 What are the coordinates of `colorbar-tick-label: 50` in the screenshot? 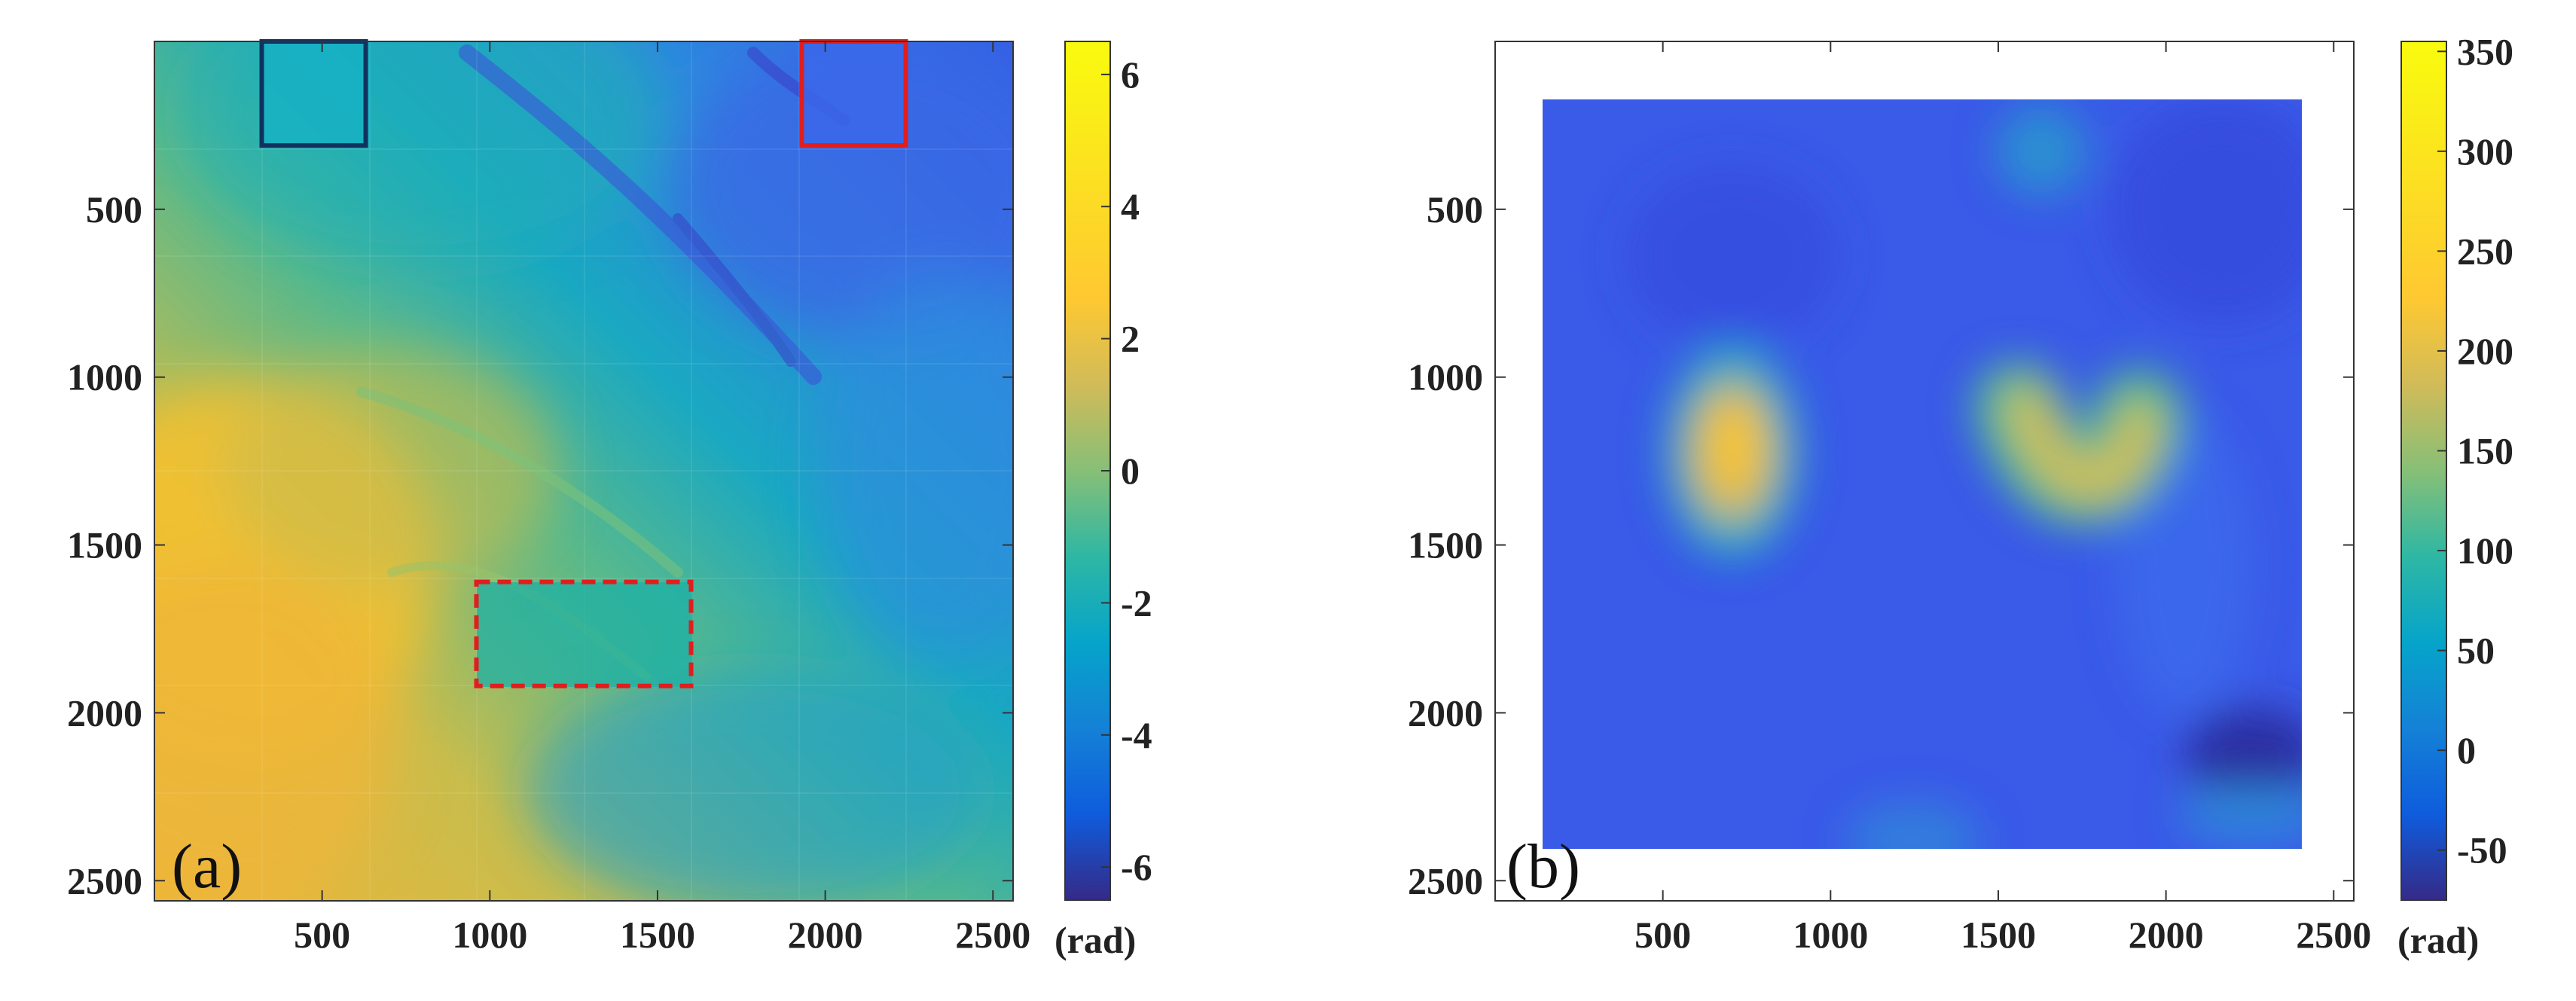 It's located at (2476, 651).